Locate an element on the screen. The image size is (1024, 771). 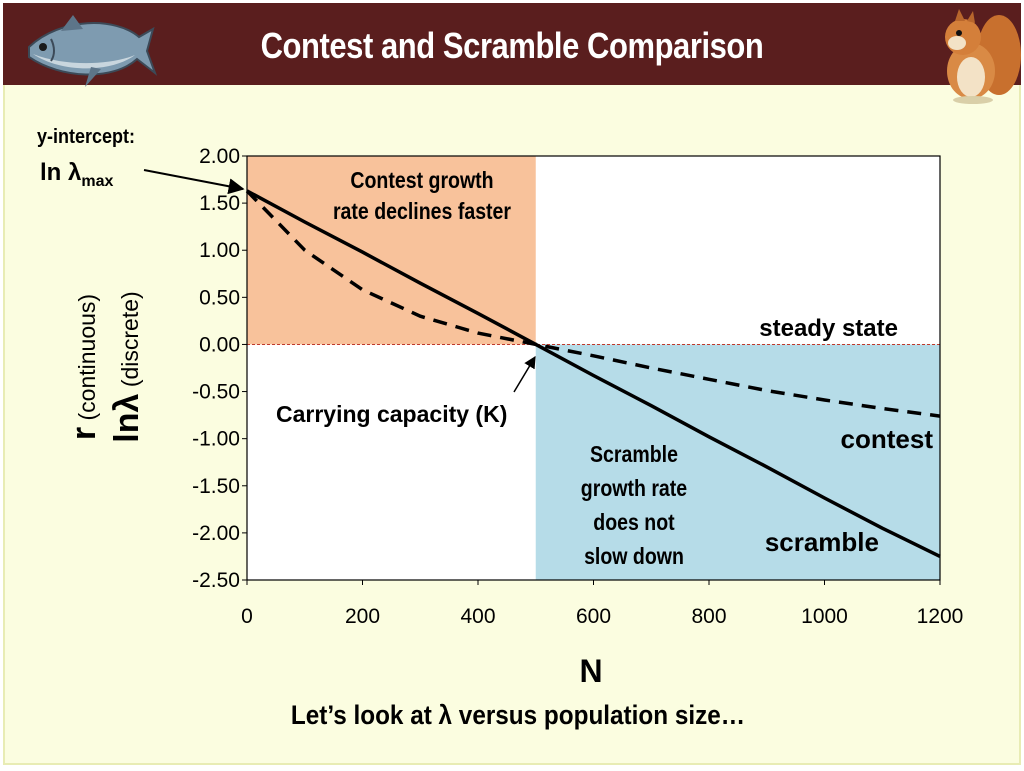
fish-icon is located at coordinates (93, 51).